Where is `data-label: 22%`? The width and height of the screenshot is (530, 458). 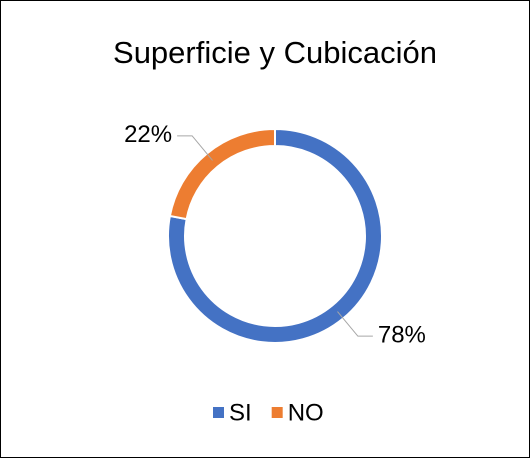
data-label: 22% is located at coordinates (148, 134).